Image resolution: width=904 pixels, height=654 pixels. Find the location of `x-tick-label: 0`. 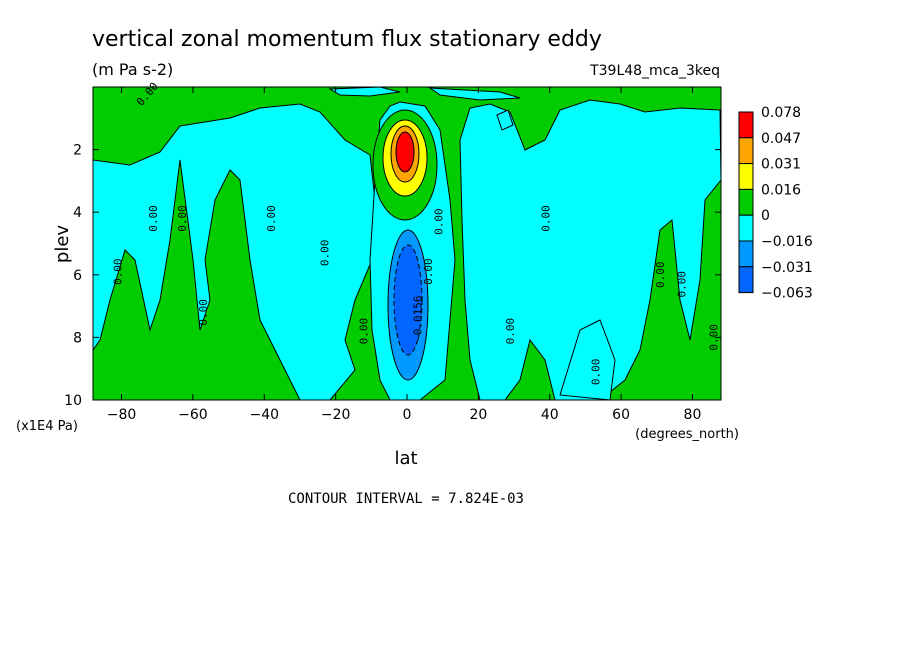

x-tick-label: 0 is located at coordinates (407, 415).